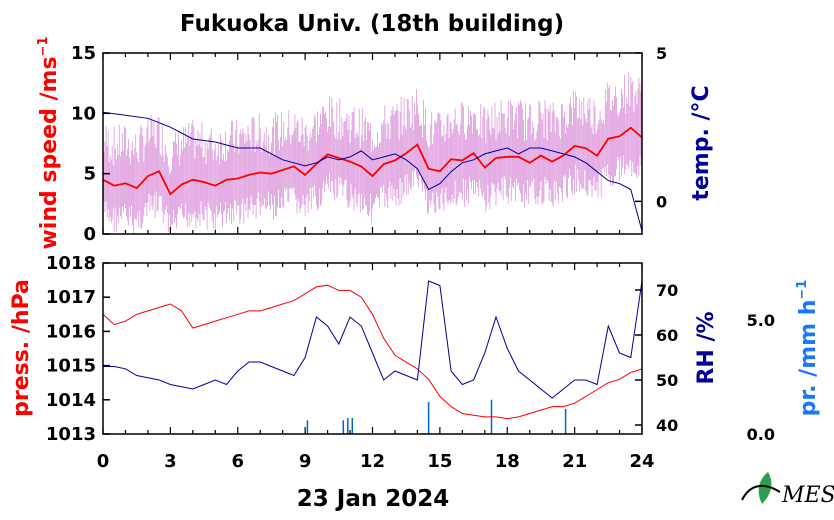 The height and width of the screenshot is (520, 834). I want to click on wind-speed-tick-label: 0, so click(89, 234).